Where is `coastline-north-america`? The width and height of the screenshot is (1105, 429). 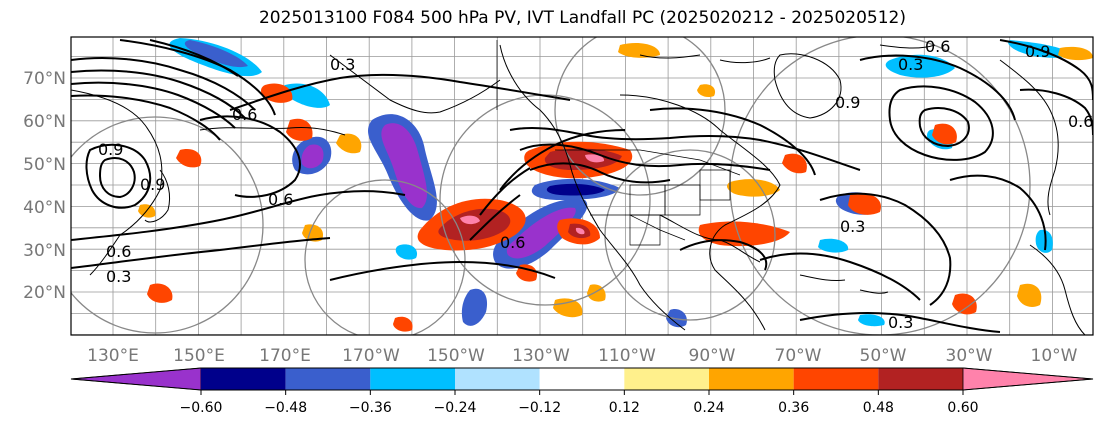 coastline-north-america is located at coordinates (592, 187).